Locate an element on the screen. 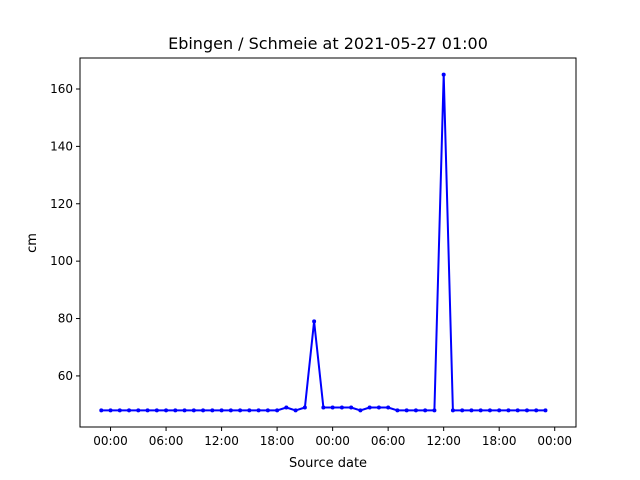  y-tick-label: 80 is located at coordinates (65, 319).